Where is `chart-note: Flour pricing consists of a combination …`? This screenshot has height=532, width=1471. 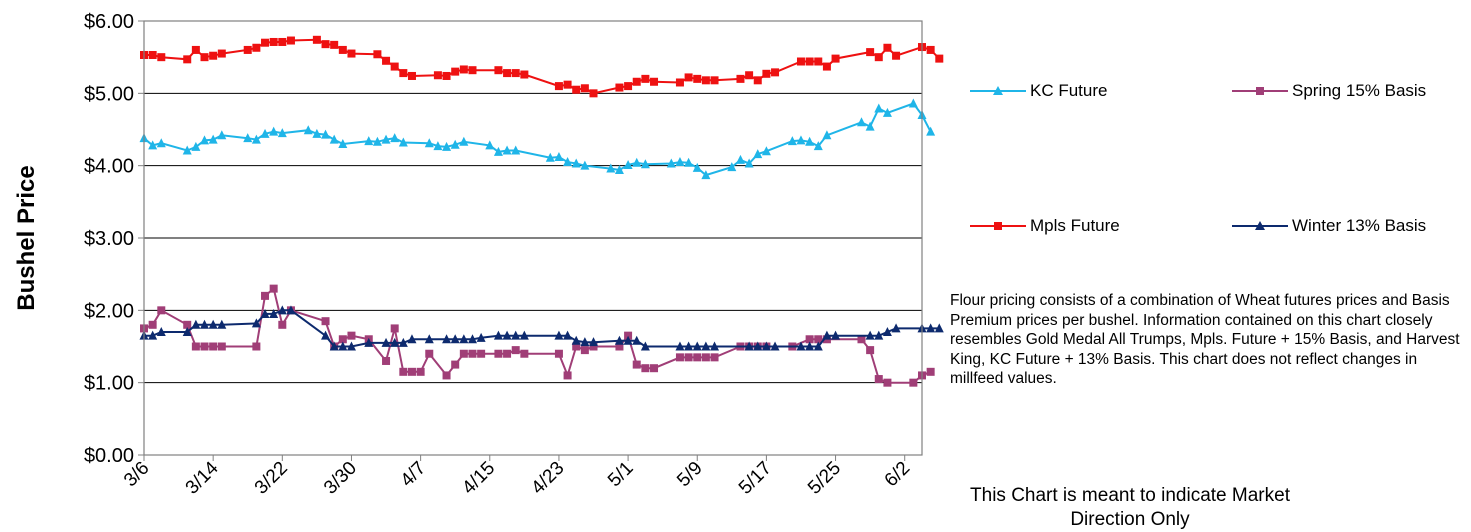 chart-note: Flour pricing consists of a combination … is located at coordinates (1205, 339).